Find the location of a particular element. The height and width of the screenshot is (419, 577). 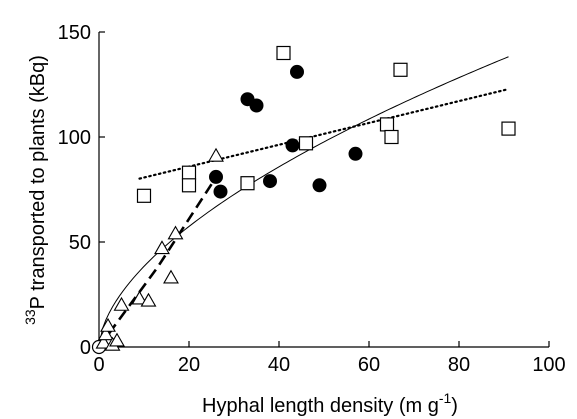

x-tick-label: 40 is located at coordinates (279, 365).